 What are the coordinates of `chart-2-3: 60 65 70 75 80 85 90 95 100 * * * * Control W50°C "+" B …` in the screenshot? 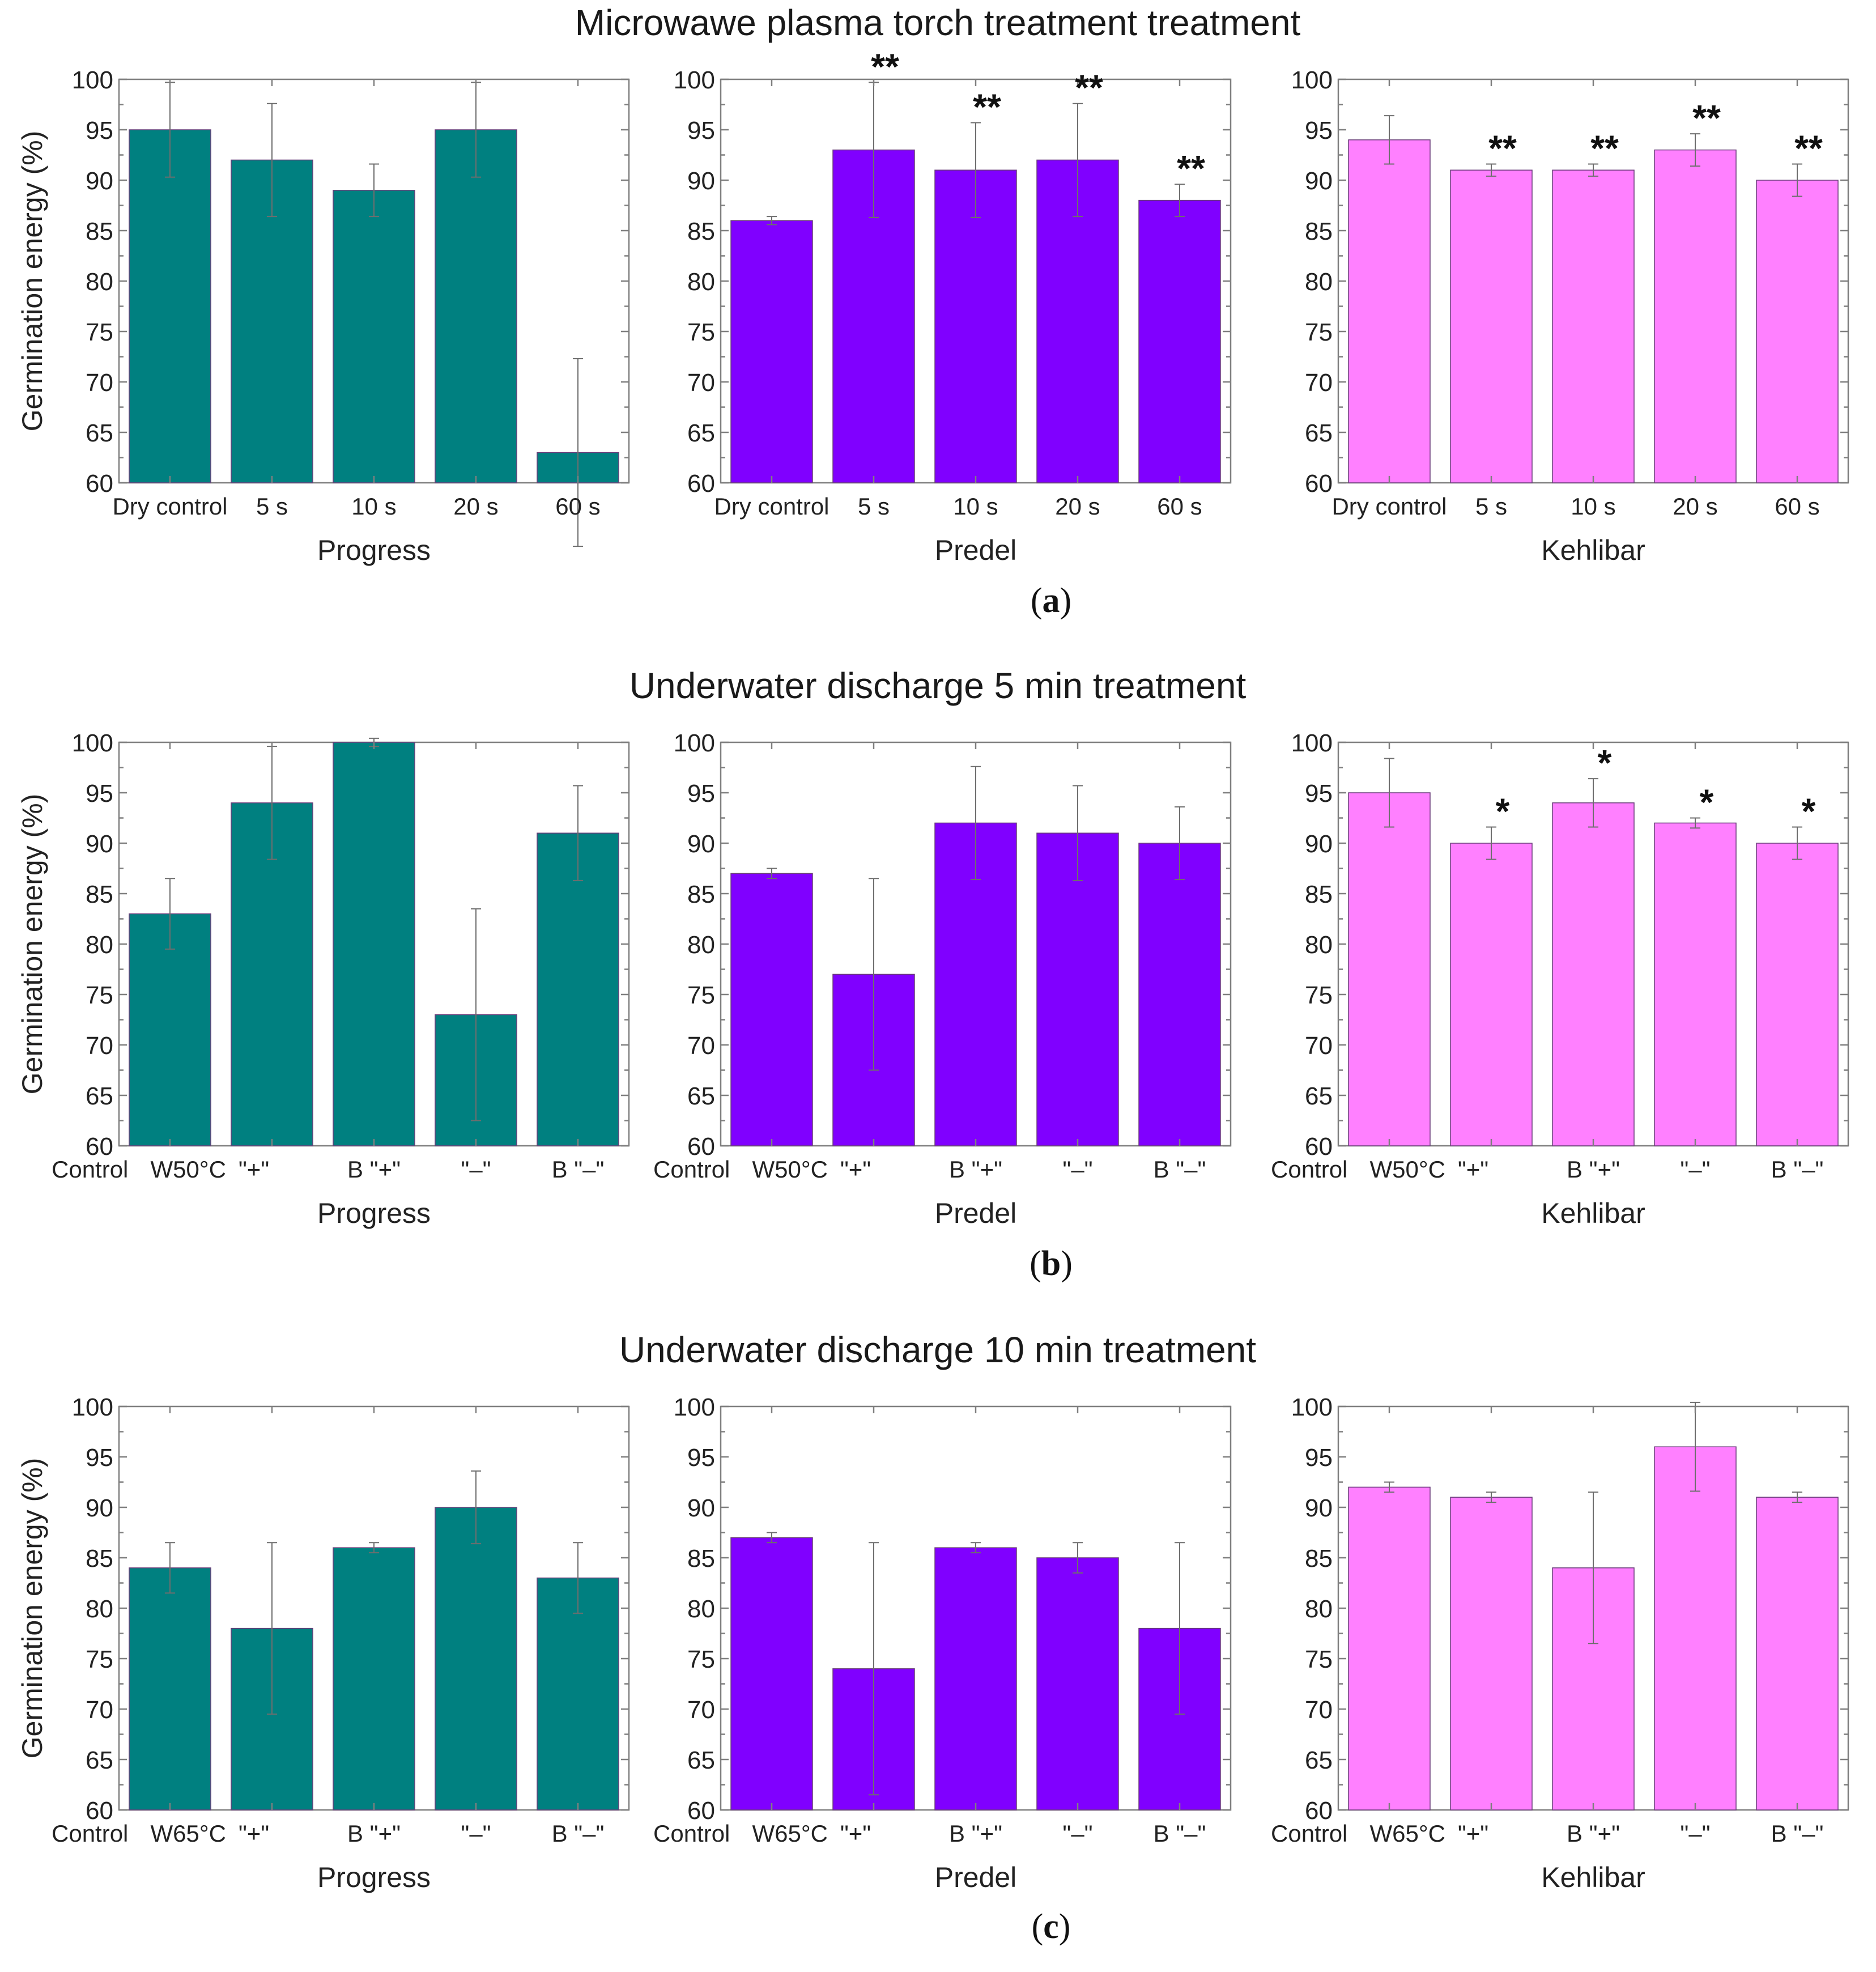 It's located at (1560, 979).